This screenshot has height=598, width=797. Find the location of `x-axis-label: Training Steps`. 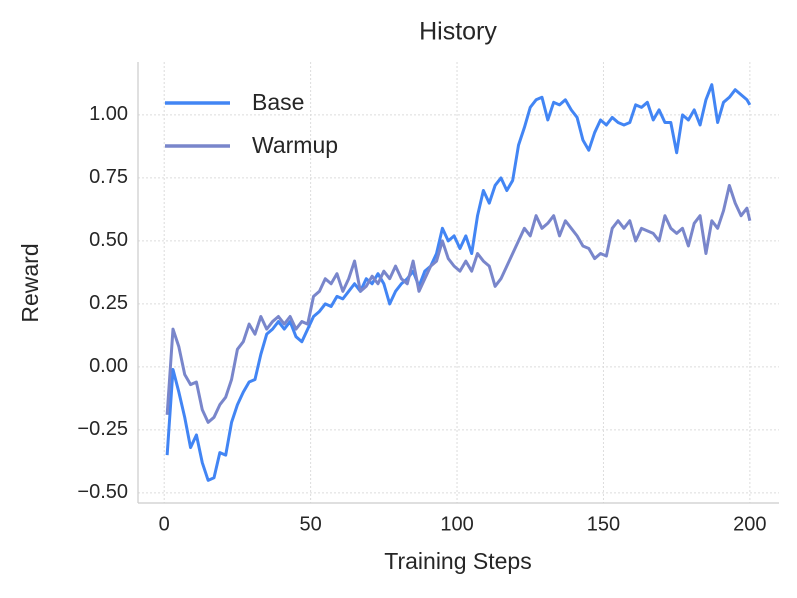

x-axis-label: Training Steps is located at coordinates (457, 561).